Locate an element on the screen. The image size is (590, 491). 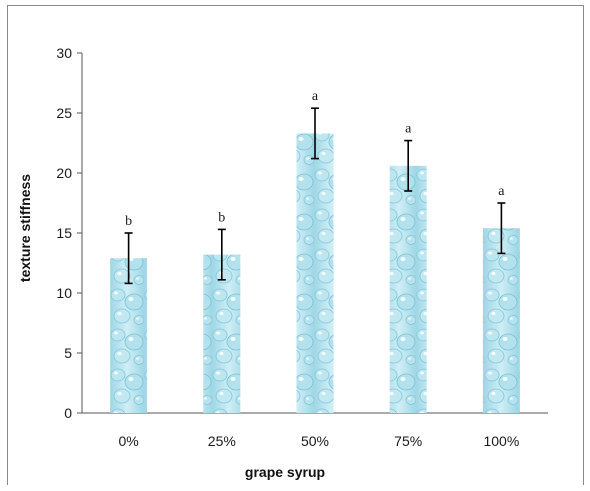
x-tick-label: 25% is located at coordinates (222, 441).